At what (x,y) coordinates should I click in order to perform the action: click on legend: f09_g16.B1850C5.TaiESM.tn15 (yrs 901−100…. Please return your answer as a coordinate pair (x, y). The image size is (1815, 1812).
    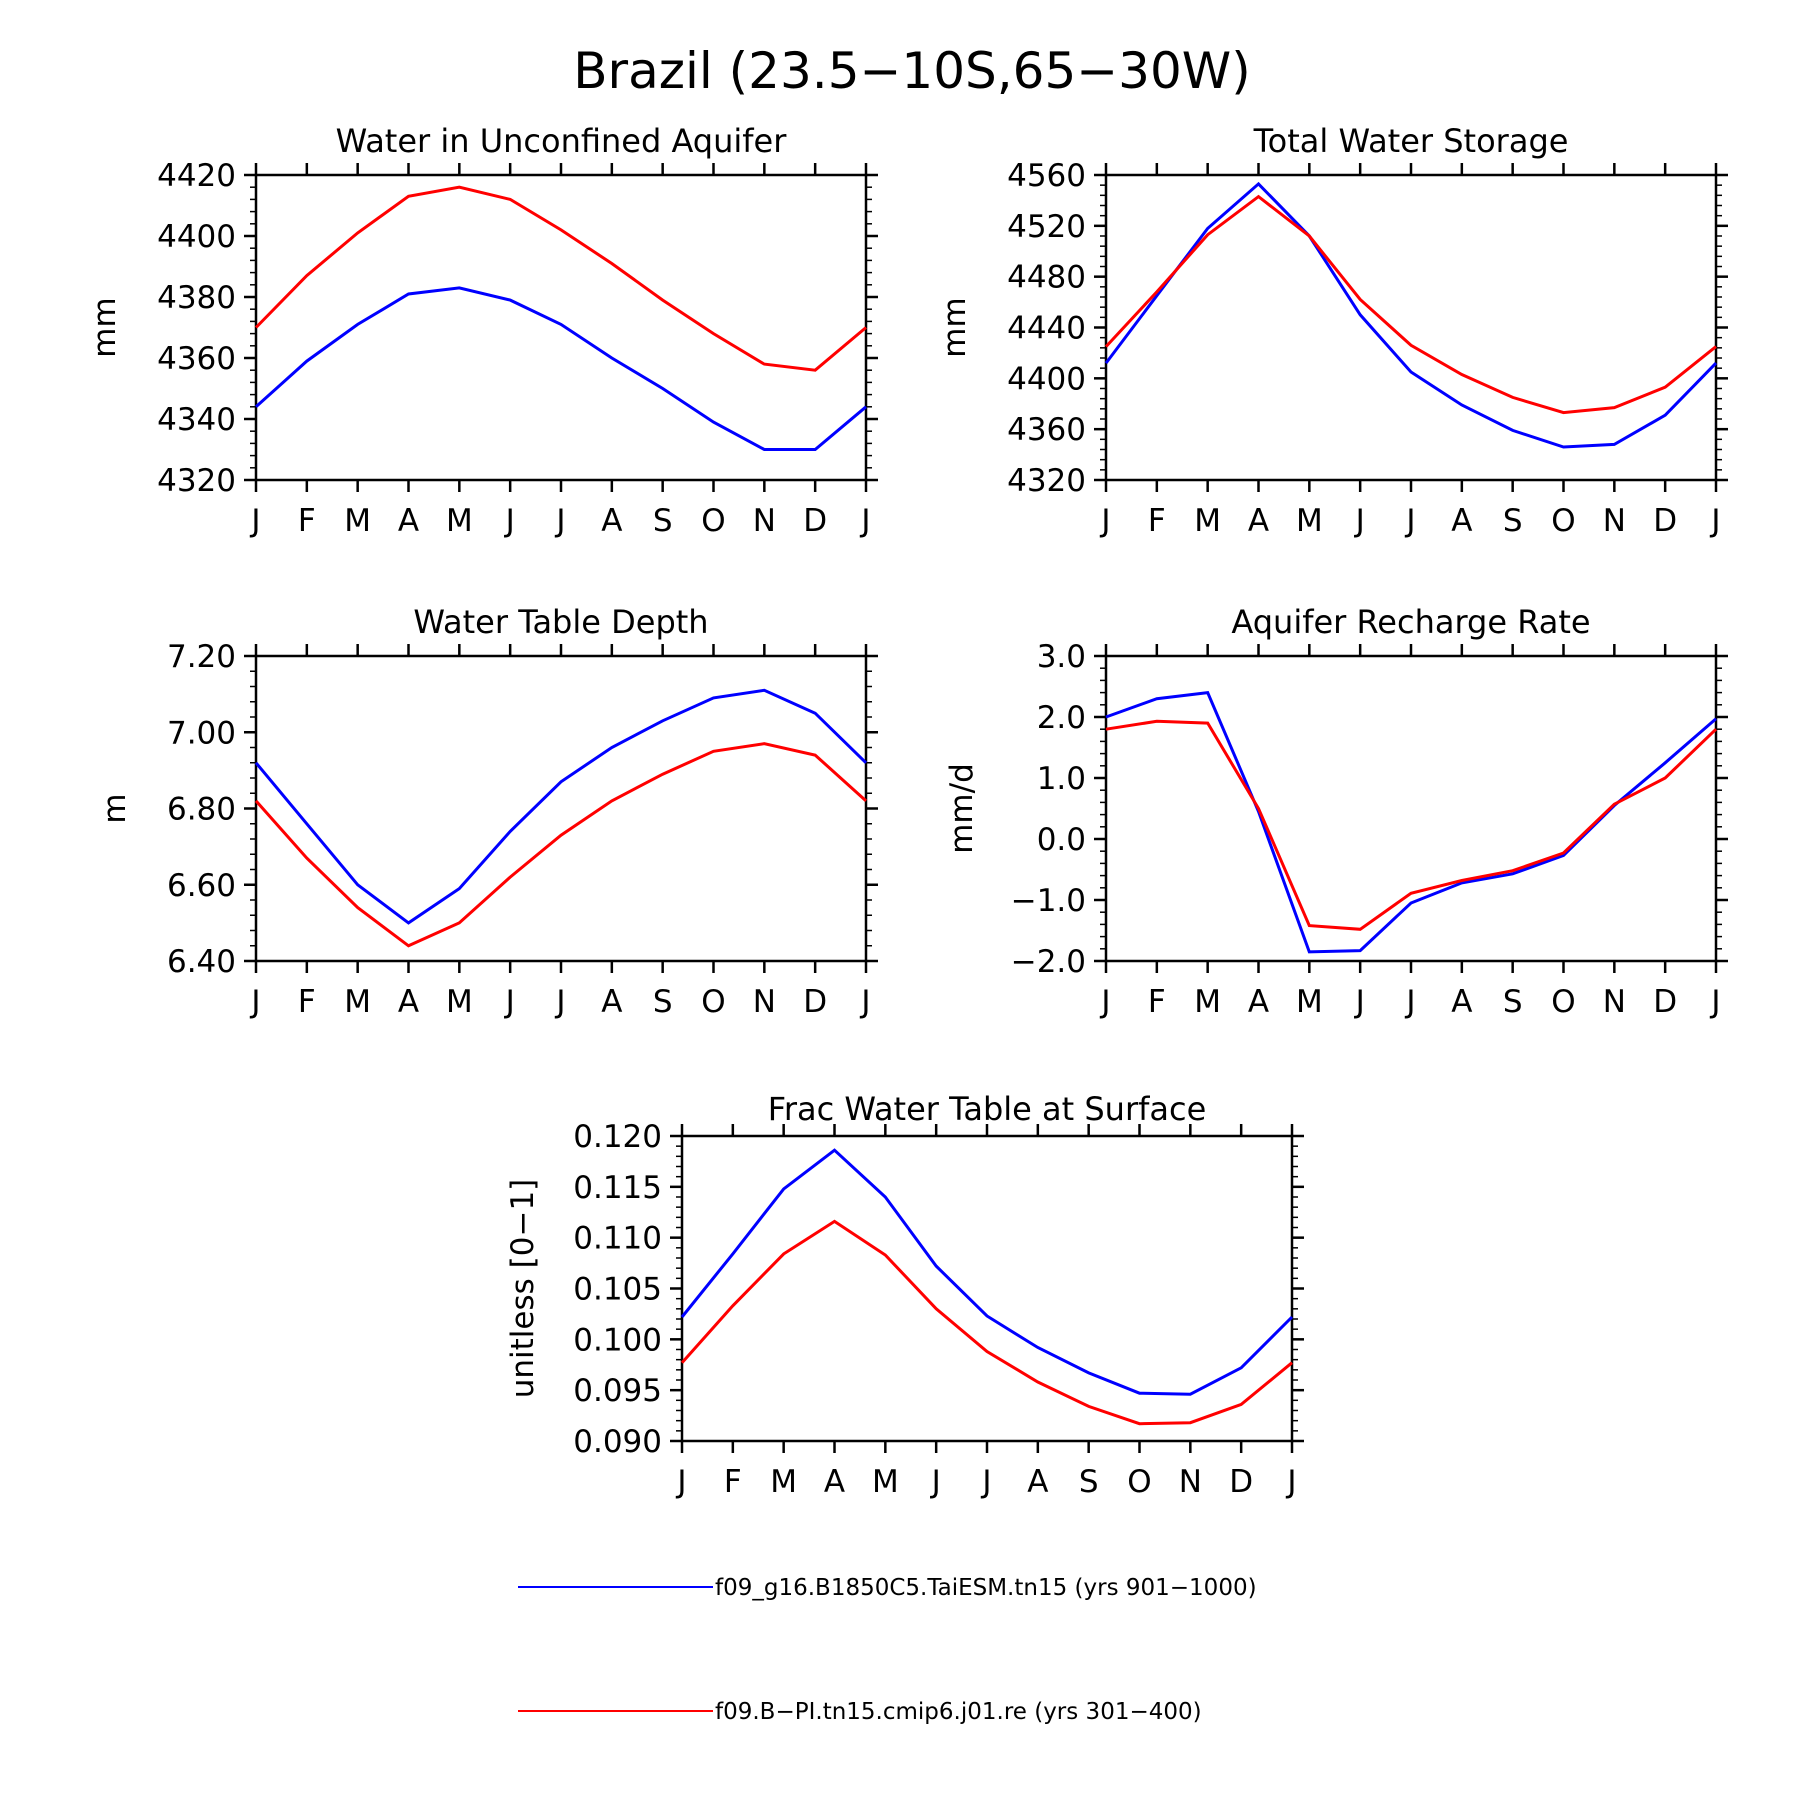
    Looking at the image, I should click on (887, 1650).